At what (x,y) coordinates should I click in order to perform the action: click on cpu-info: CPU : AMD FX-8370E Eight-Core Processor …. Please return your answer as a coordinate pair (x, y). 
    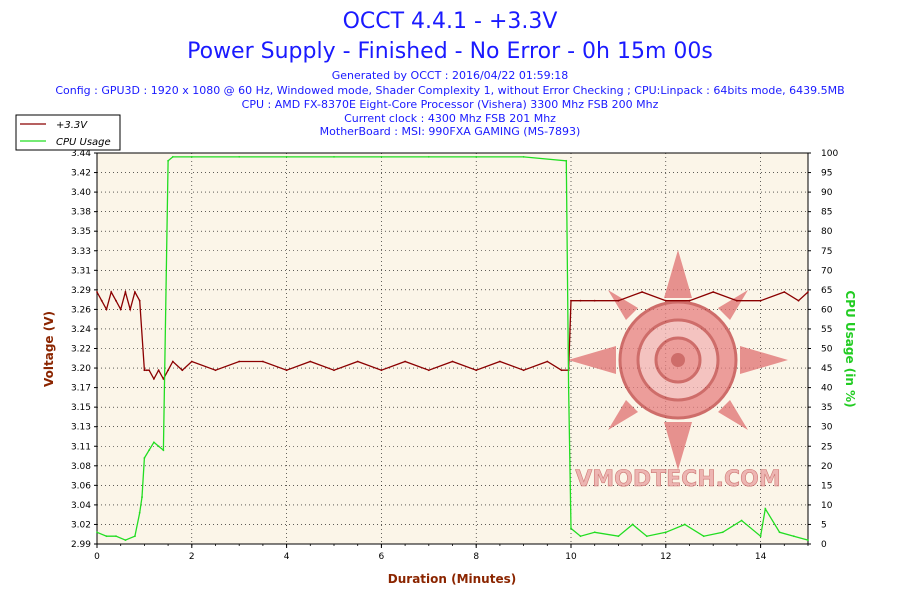
    Looking at the image, I should click on (450, 104).